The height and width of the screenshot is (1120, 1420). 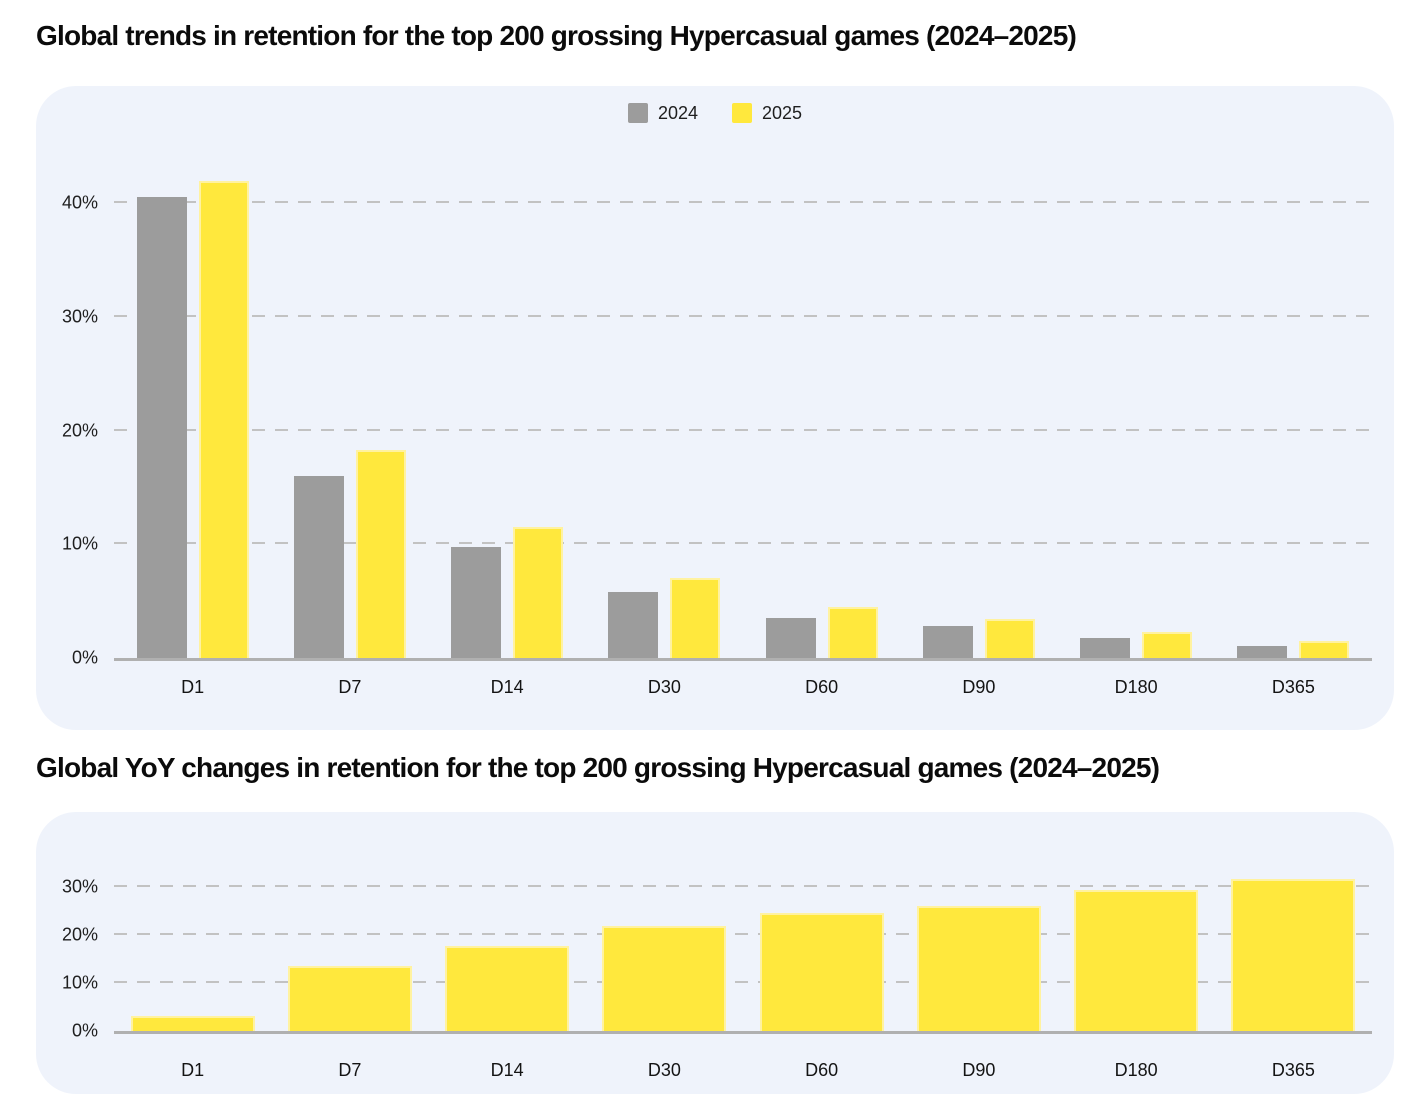 I want to click on bar-yoy-change-D1, so click(x=192, y=1023).